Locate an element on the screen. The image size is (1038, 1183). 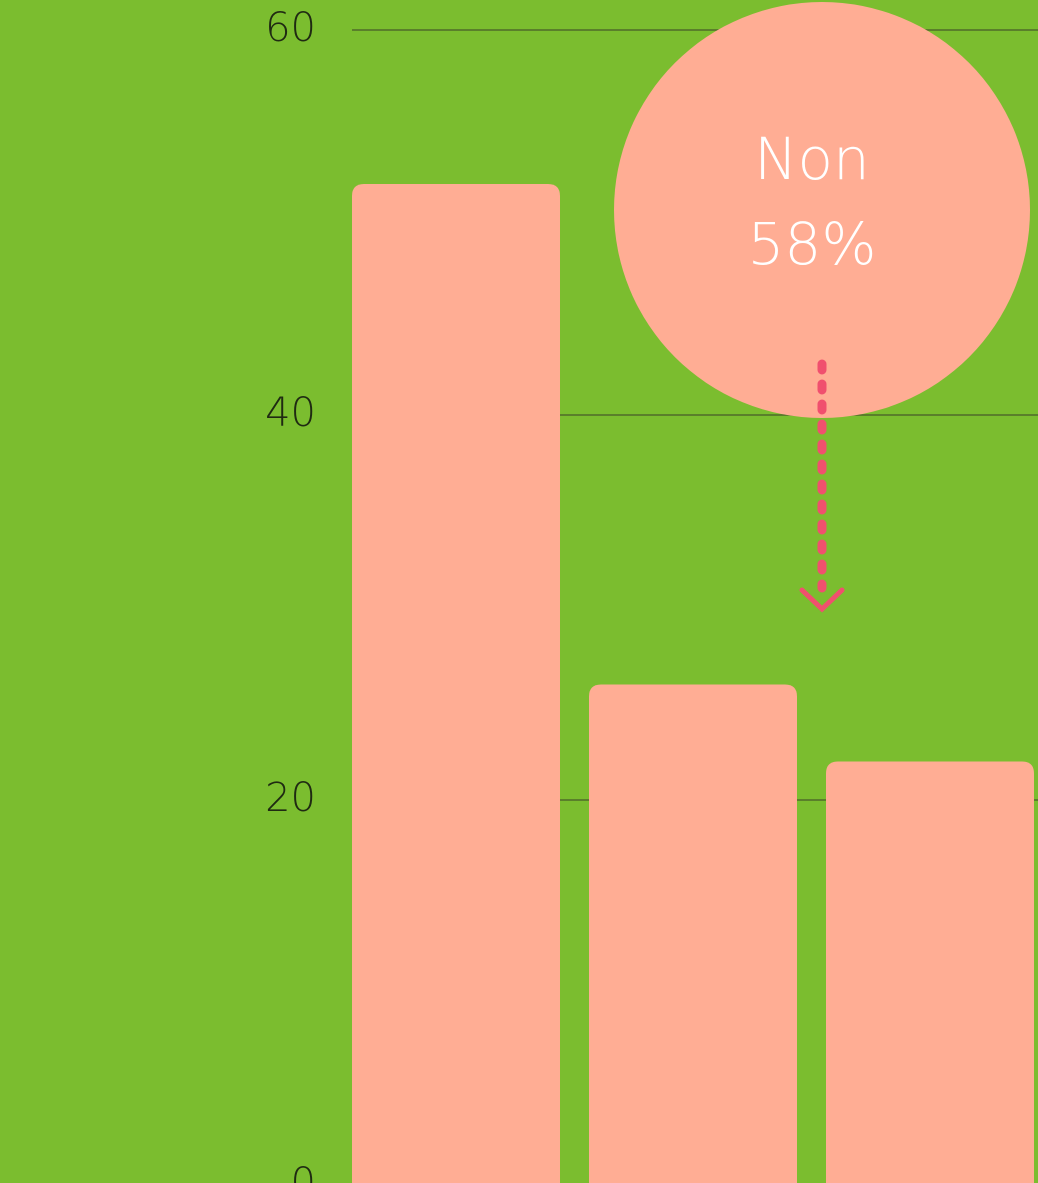
y-axis: 0 20 40 60 is located at coordinates (290, 594).